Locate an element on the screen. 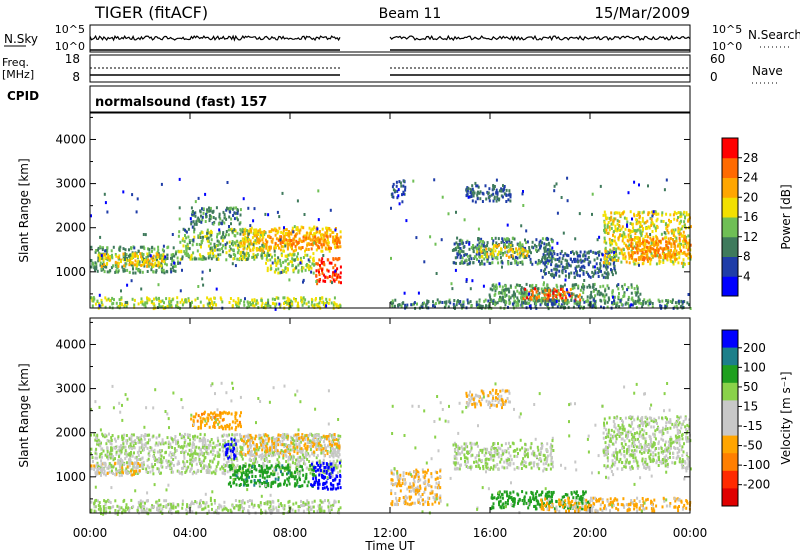 Image resolution: width=800 pixels, height=554 pixels. radar-title: TIGER (fitACF) is located at coordinates (151, 12).